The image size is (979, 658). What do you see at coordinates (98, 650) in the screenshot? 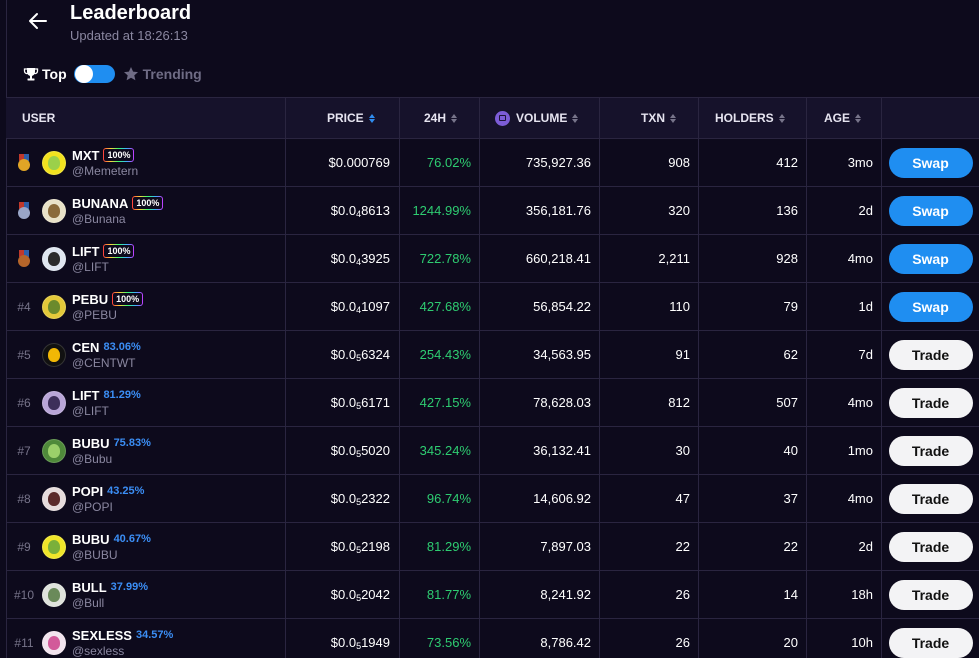
I see `user-handle: @sexless` at bounding box center [98, 650].